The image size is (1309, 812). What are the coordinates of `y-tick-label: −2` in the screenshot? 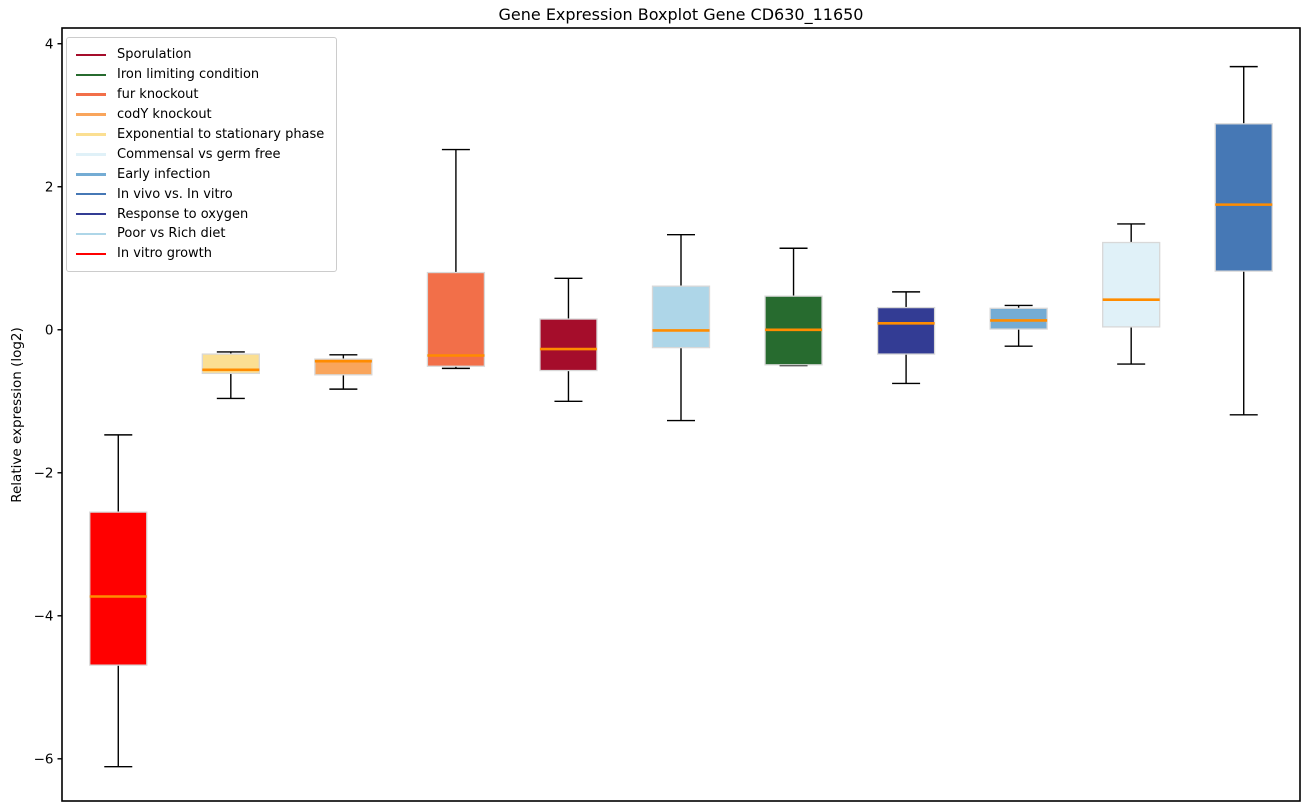 It's located at (44, 473).